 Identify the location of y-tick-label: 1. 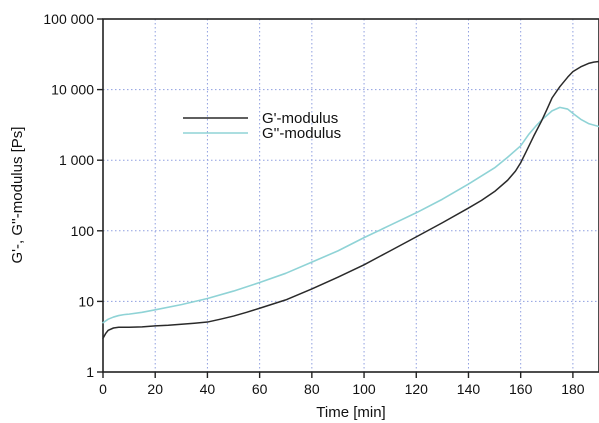
(90, 372).